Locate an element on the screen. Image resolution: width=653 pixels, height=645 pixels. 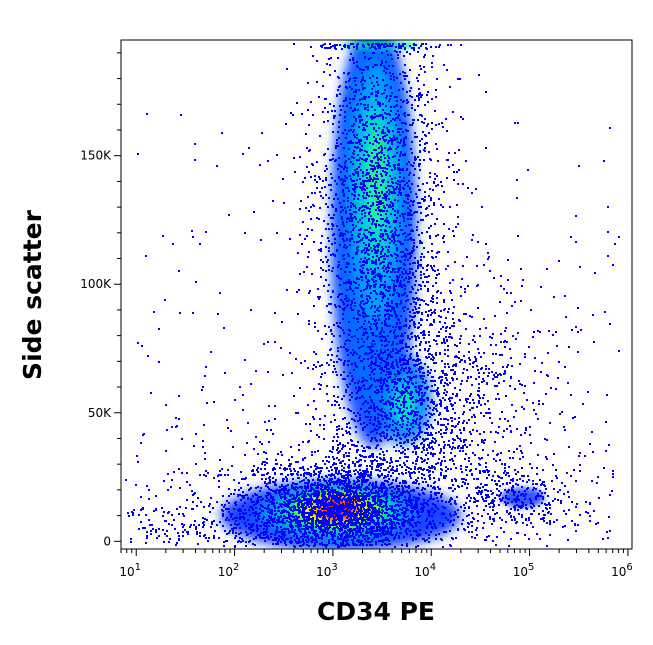
x-tick-label: 10⁵ is located at coordinates (524, 570).